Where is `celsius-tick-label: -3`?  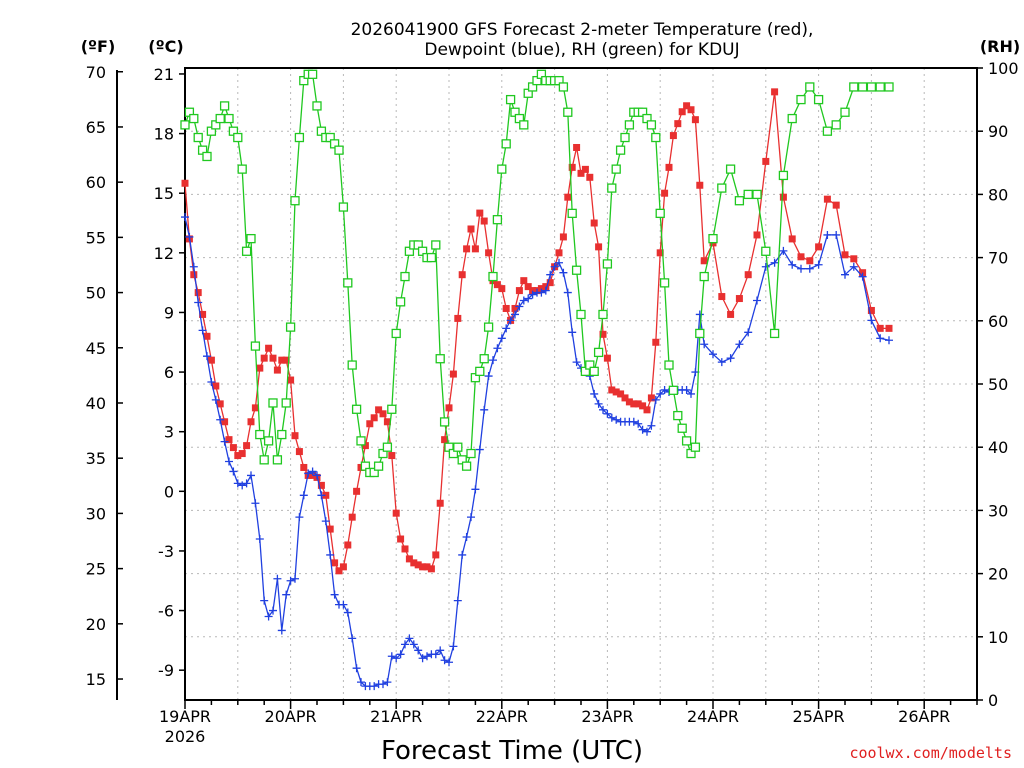
celsius-tick-label: -3 is located at coordinates (166, 551).